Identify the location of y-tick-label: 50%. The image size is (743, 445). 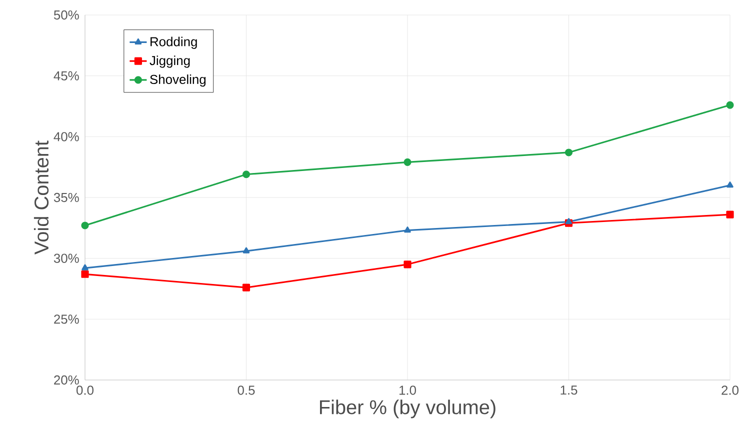
(66, 15).